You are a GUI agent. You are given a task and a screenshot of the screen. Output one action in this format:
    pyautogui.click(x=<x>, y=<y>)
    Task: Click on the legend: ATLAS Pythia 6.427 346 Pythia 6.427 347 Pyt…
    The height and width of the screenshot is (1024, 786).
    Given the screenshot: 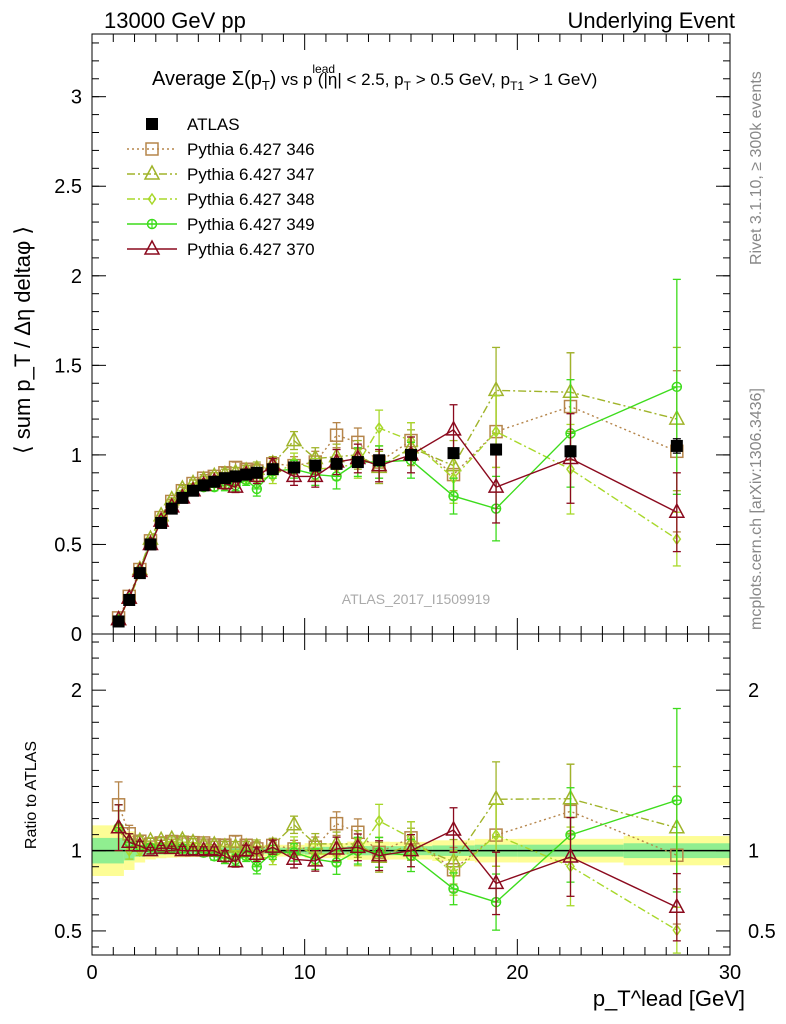 What is the action you would take?
    pyautogui.click(x=221, y=187)
    